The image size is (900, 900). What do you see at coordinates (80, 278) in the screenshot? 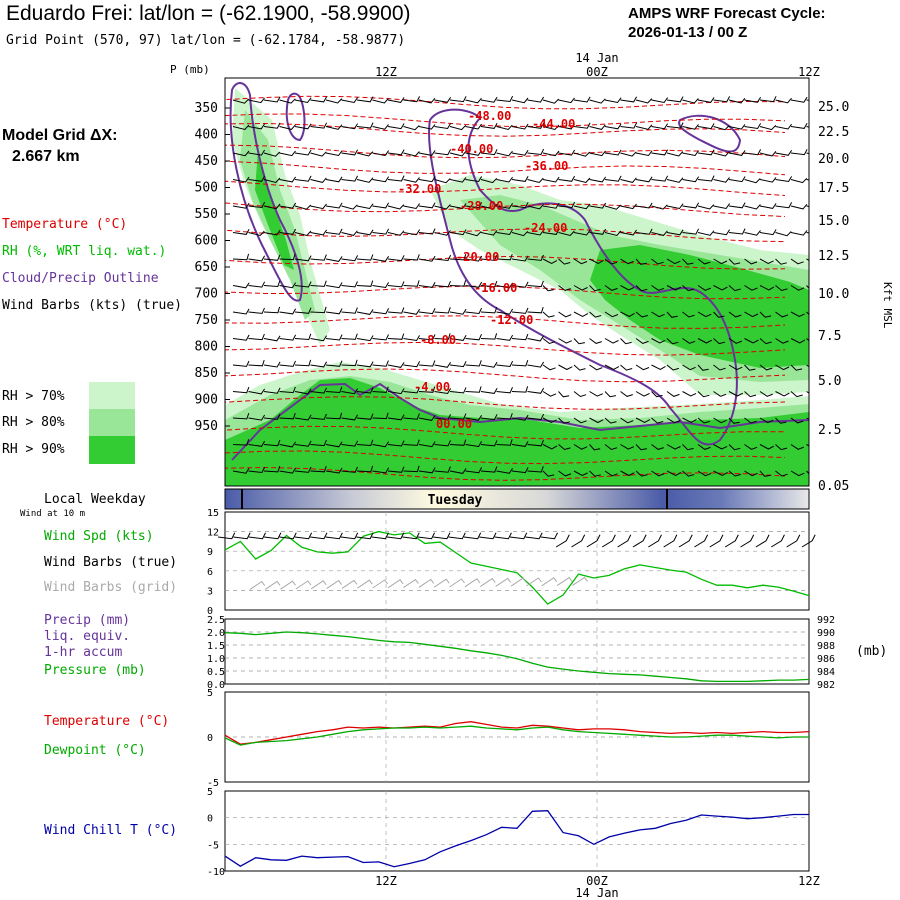
I see `legend-cloud-outline: Cloud/Precip Outline` at bounding box center [80, 278].